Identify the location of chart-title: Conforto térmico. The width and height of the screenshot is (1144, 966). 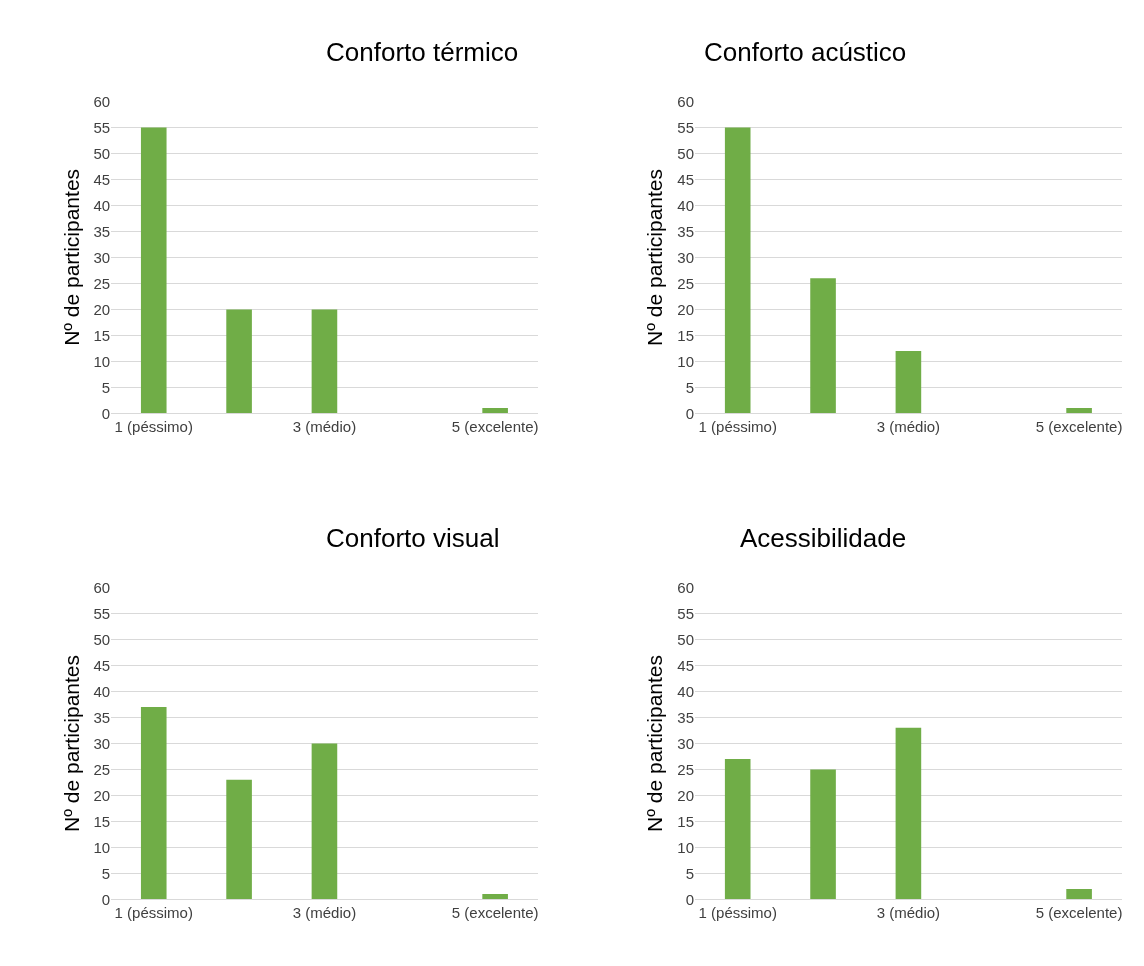
(422, 52).